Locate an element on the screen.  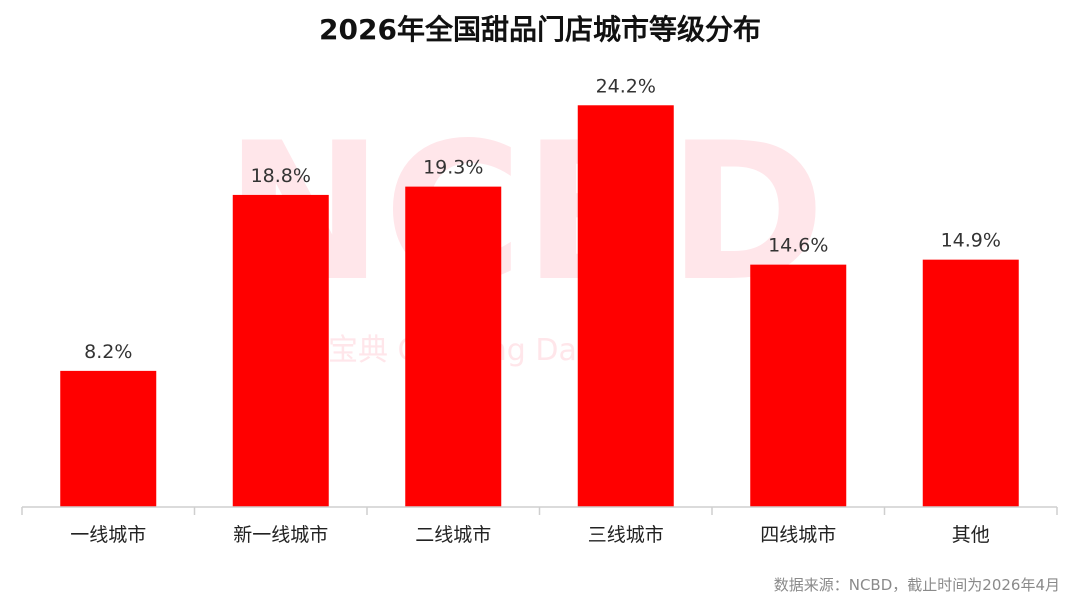
category-labels-group: 一线城市 新一线城市 二线城市 三线城市 四线城市 其他 is located at coordinates (530, 535).